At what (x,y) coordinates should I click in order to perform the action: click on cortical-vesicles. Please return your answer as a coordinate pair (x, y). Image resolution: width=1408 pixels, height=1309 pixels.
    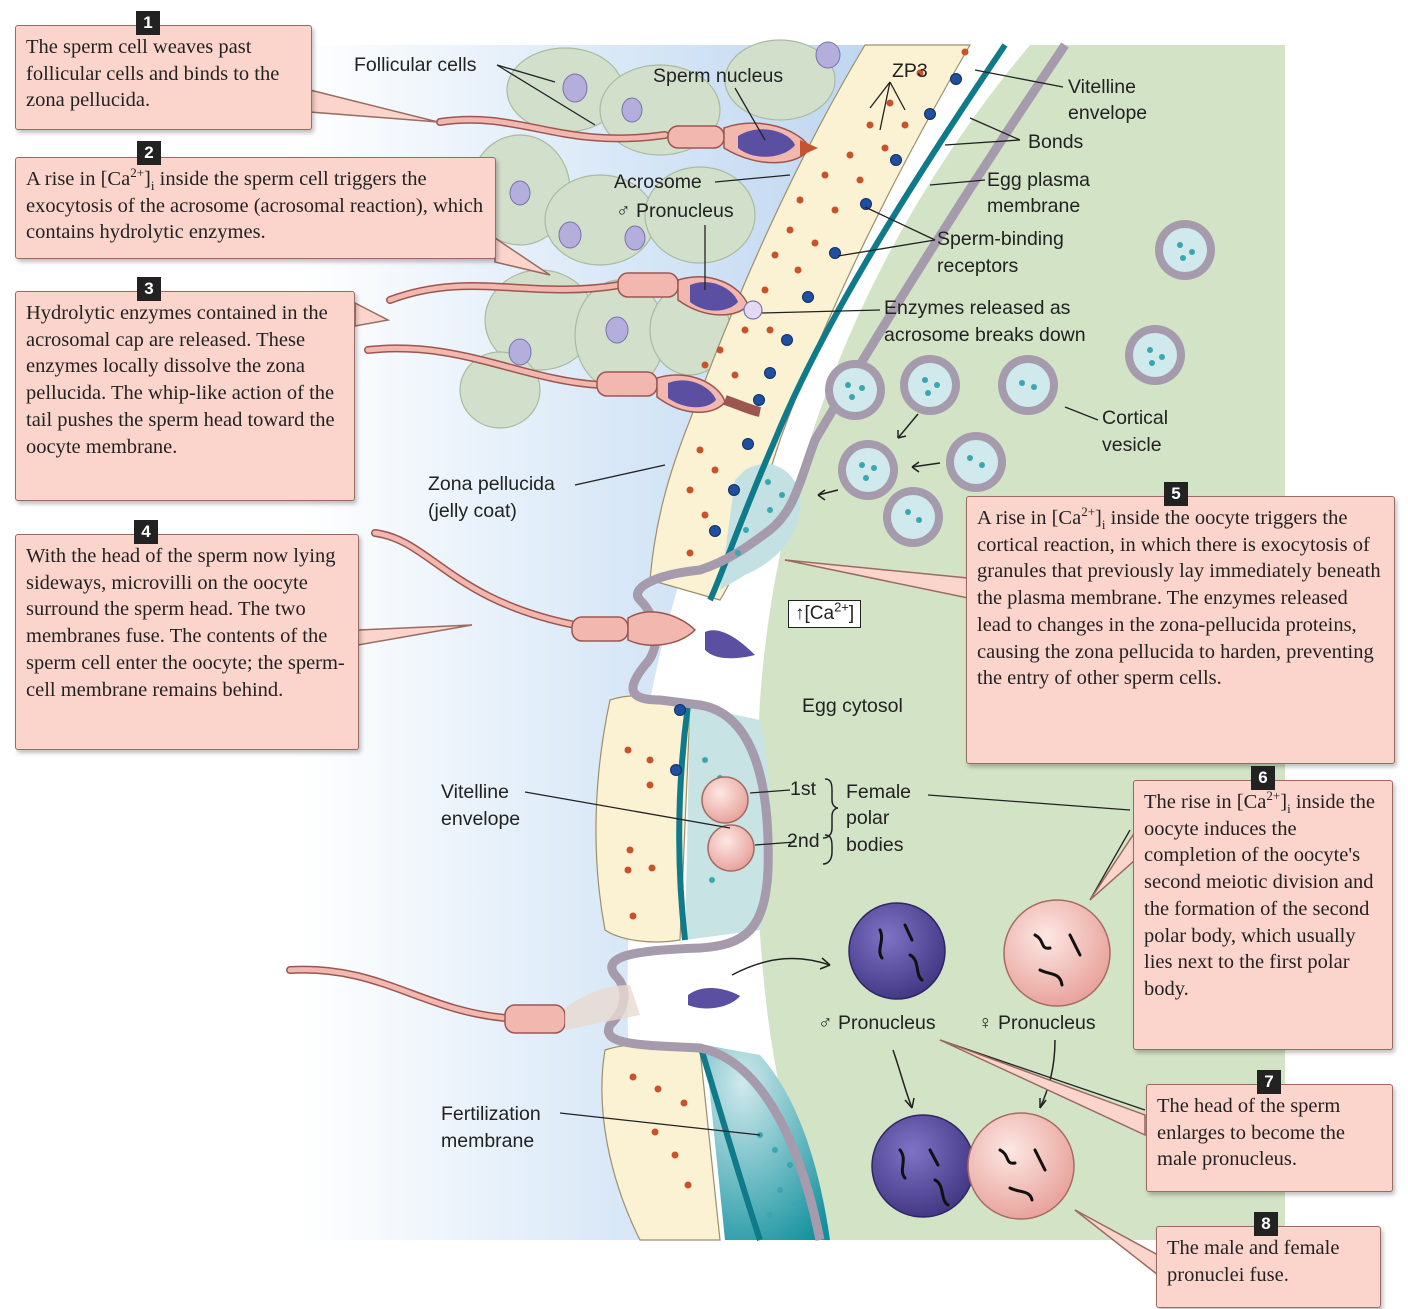
    Looking at the image, I should click on (1020, 383).